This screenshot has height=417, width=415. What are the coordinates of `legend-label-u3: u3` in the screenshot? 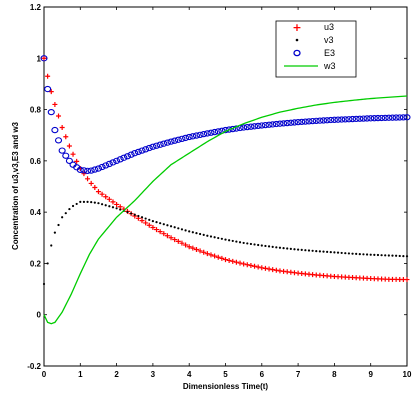 It's located at (329, 27).